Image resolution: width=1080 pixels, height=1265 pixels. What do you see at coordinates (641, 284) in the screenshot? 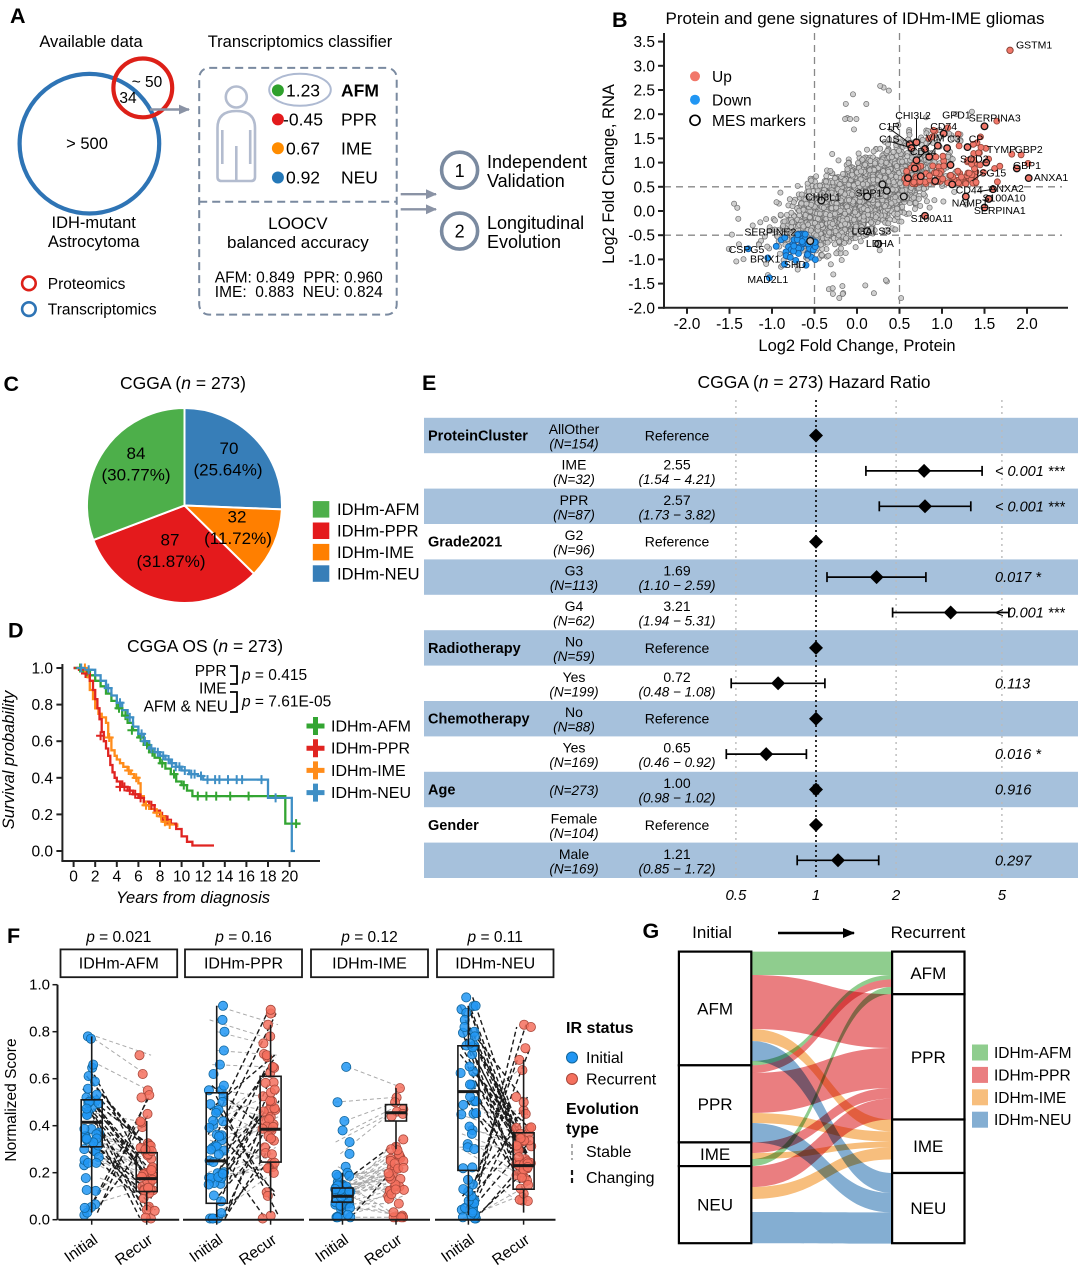
I see `svg-text: -1.5` at bounding box center [641, 284].